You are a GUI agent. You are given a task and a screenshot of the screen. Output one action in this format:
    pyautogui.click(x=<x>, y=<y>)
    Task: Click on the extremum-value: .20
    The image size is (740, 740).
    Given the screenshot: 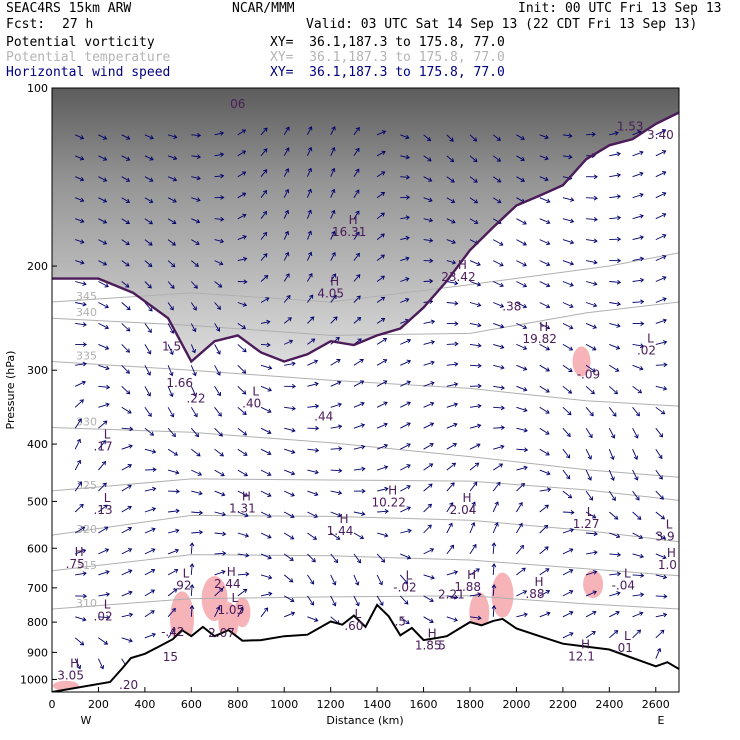 What is the action you would take?
    pyautogui.click(x=128, y=685)
    